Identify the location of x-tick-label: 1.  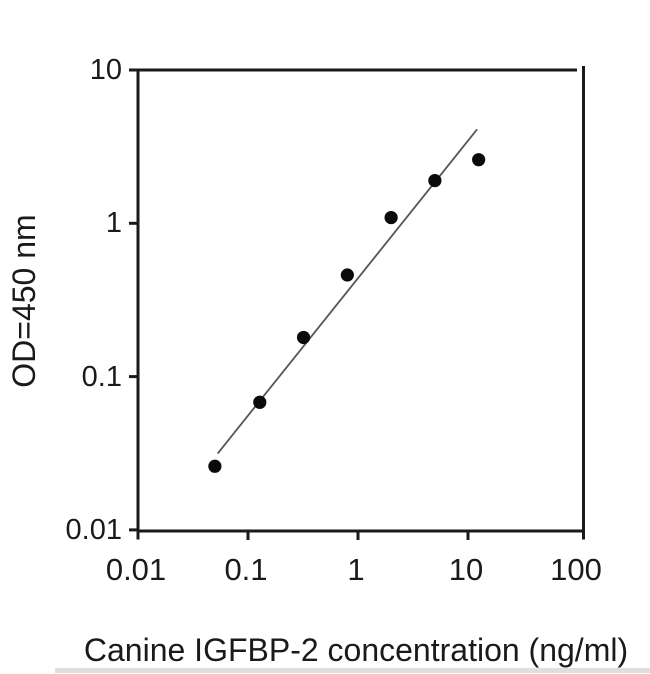
(356, 569).